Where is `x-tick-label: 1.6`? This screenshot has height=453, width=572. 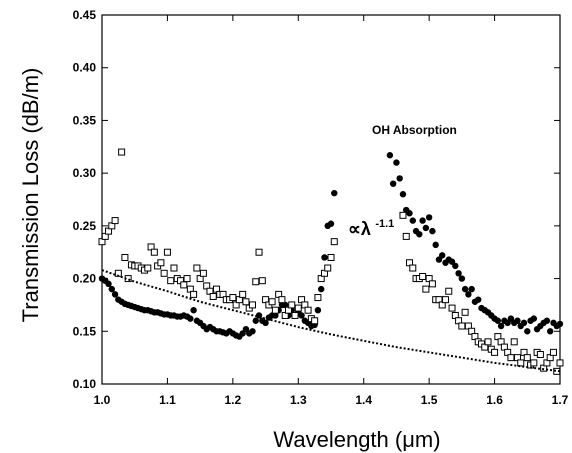 x-tick-label: 1.6 is located at coordinates (494, 400).